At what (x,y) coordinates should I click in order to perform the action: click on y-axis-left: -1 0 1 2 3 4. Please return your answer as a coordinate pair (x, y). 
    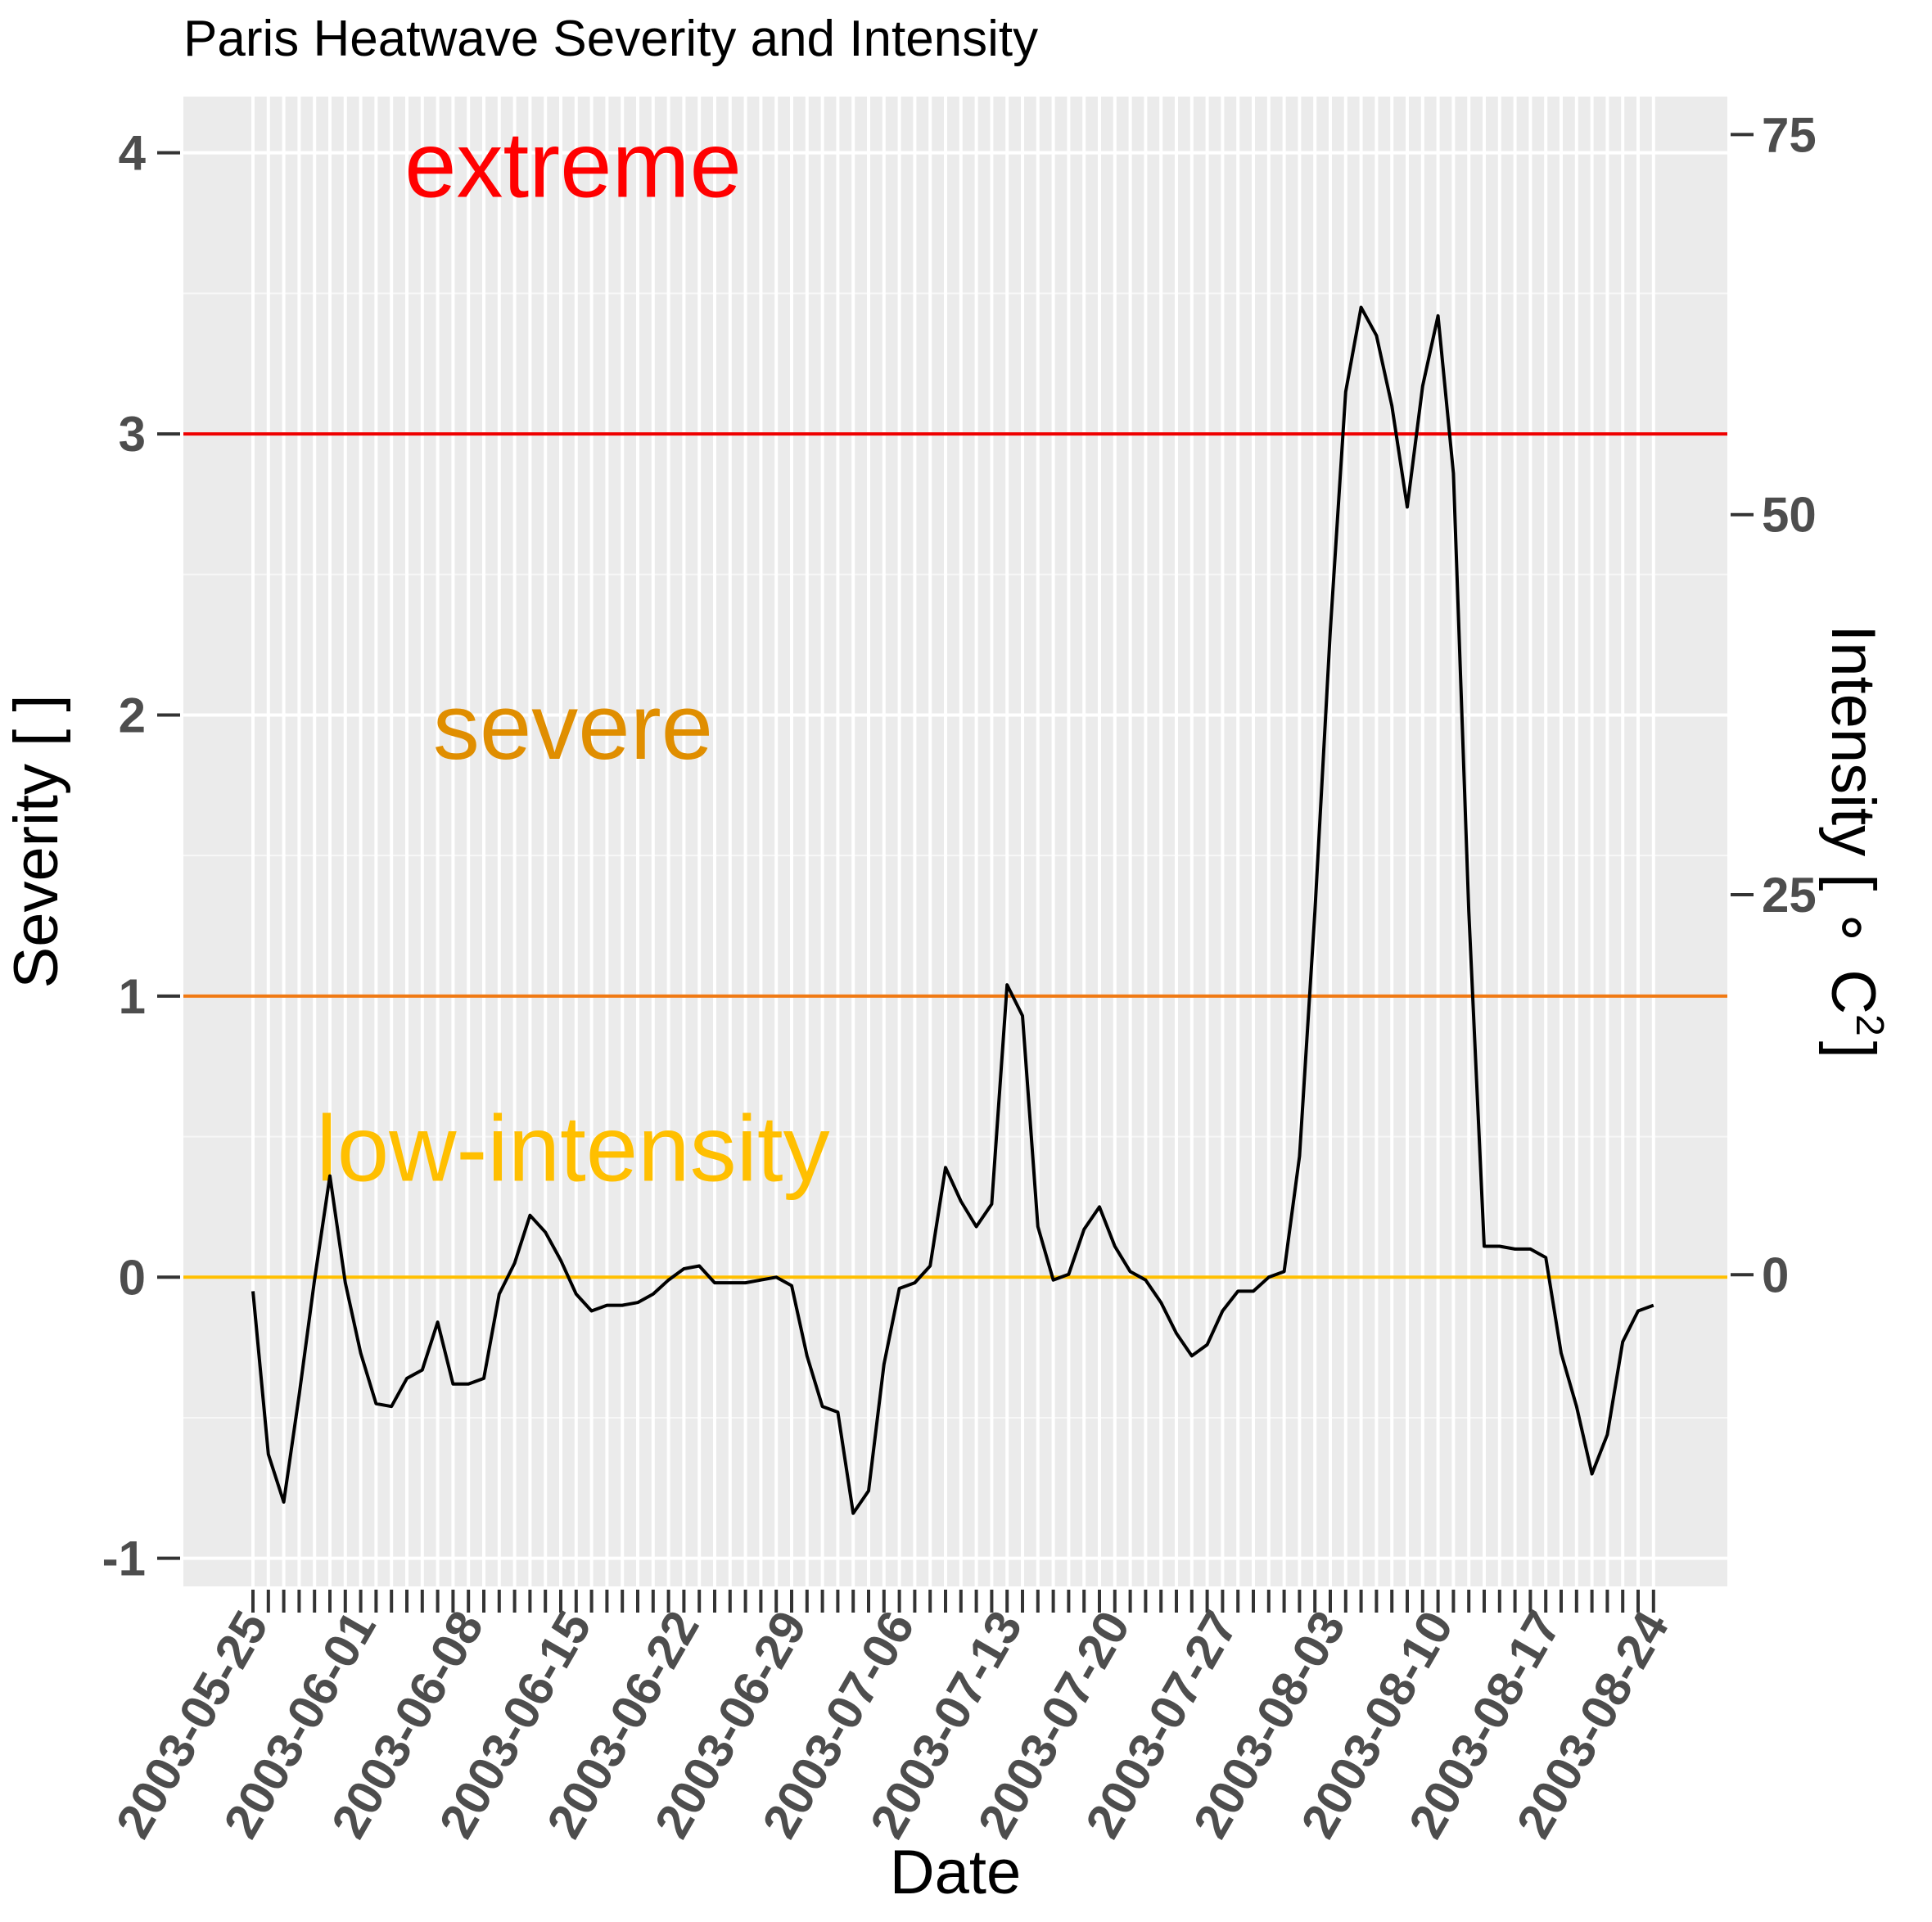
    Looking at the image, I should click on (141, 856).